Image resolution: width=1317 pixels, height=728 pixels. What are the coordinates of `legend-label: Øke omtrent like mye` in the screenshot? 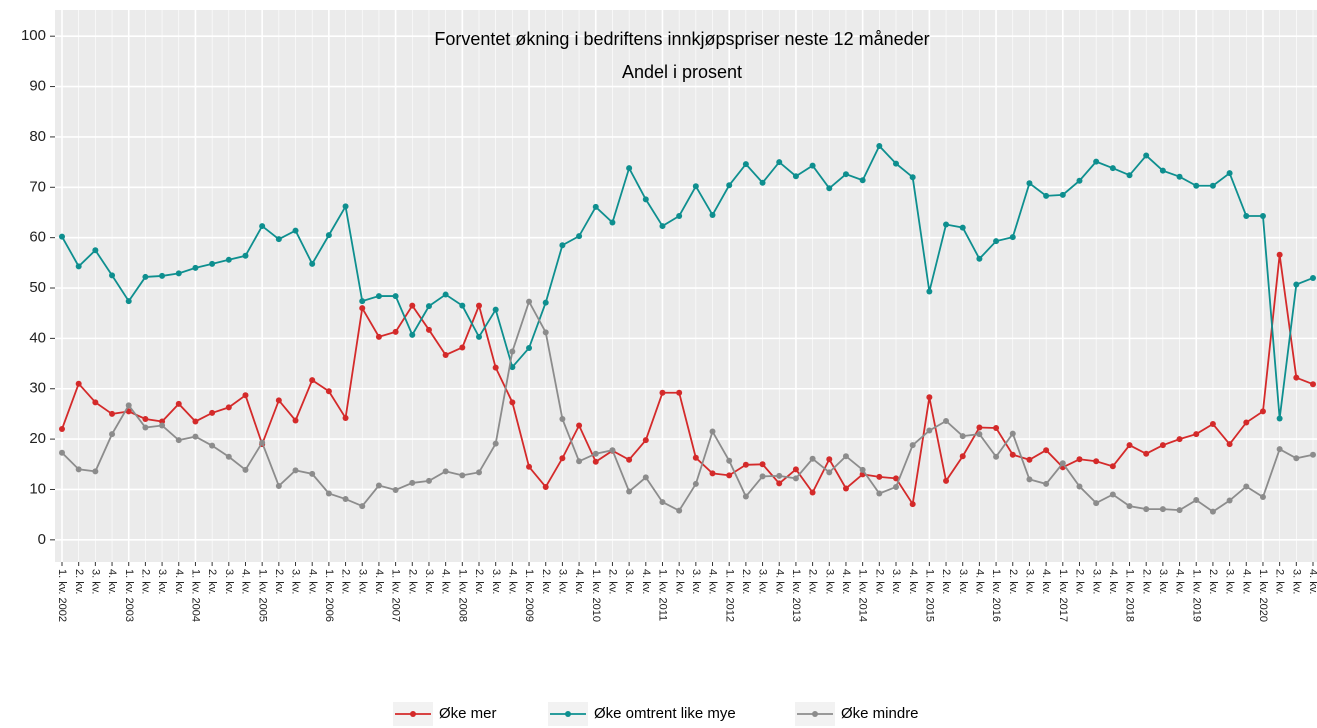 It's located at (665, 713).